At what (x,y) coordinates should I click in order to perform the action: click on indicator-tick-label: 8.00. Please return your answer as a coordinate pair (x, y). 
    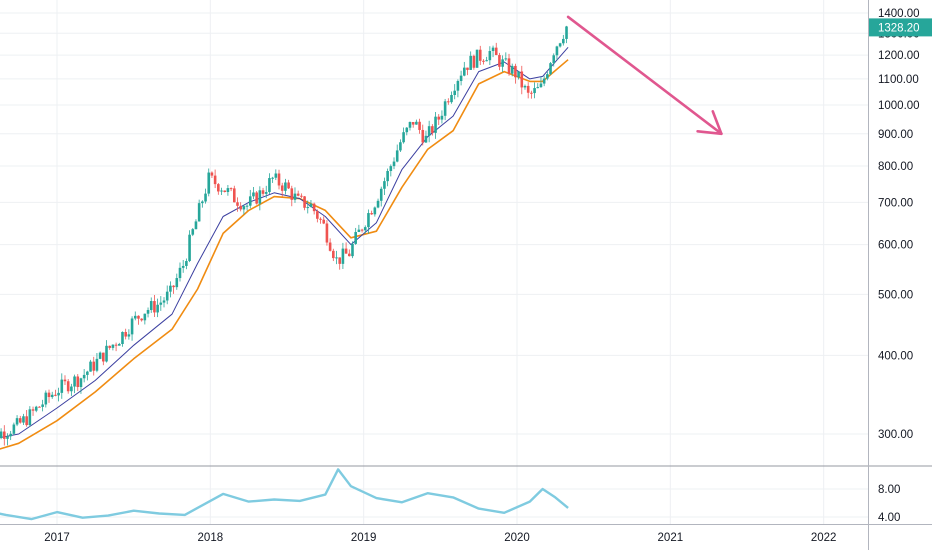
    Looking at the image, I should click on (889, 490).